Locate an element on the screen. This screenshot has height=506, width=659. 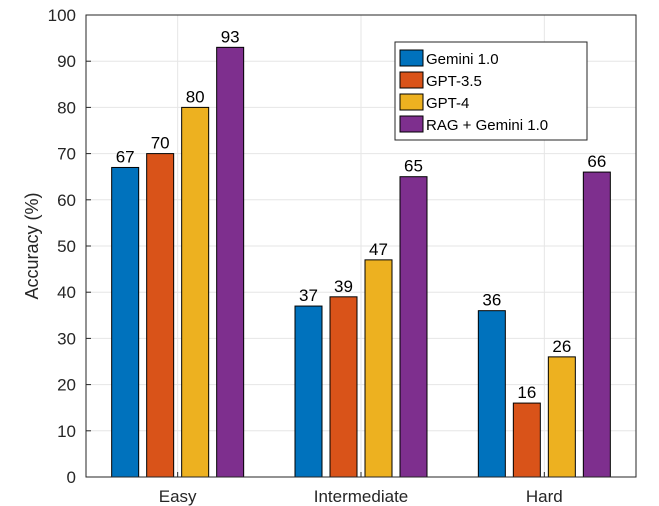
x-tick-label: Intermediate is located at coordinates (361, 496).